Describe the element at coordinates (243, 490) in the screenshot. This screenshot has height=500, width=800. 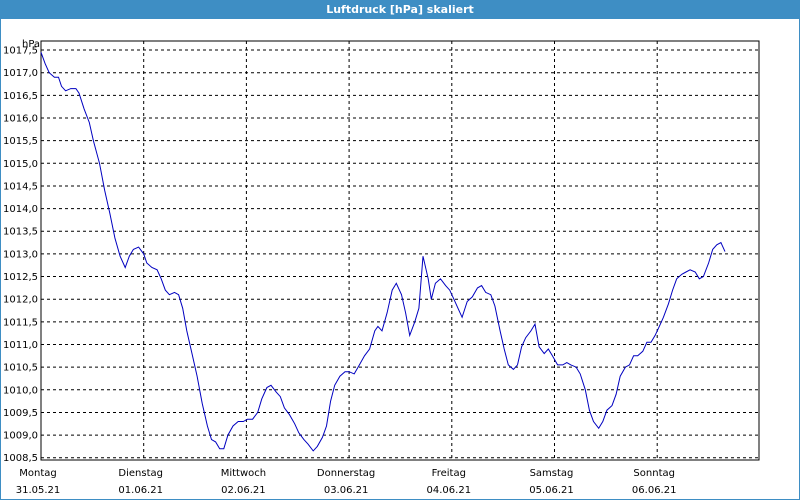
I see `x-tick-date-label: 02.06.21` at that location.